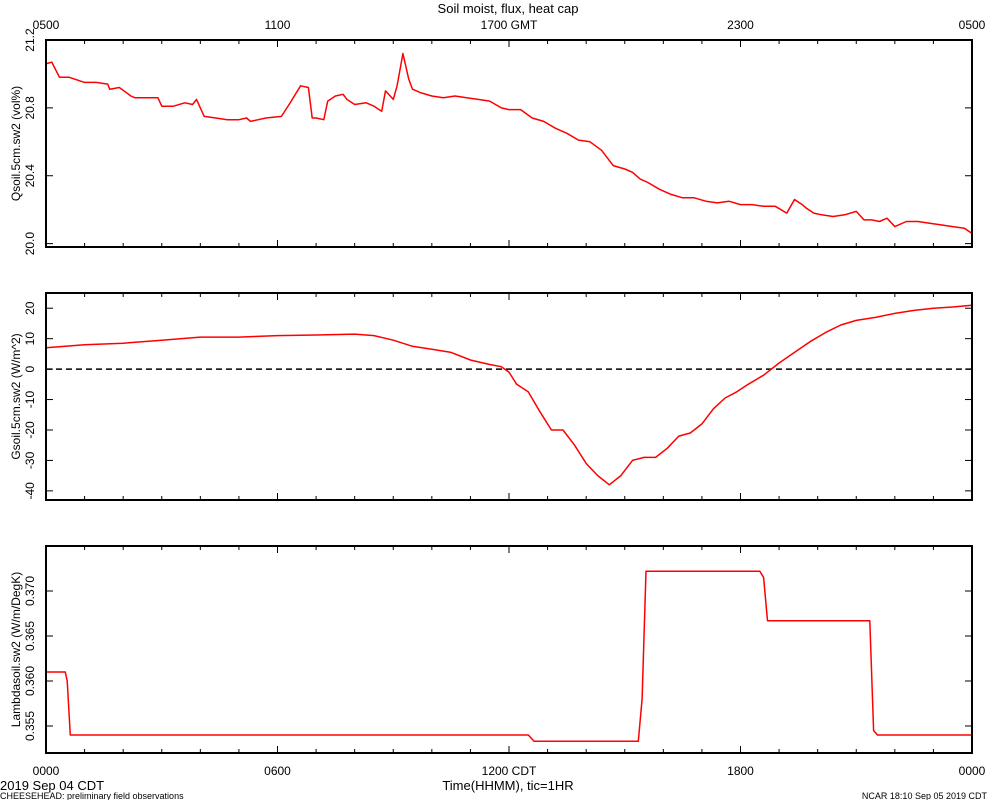 The image size is (1000, 800). I want to click on y-tick-label: 0.365, so click(30, 636).